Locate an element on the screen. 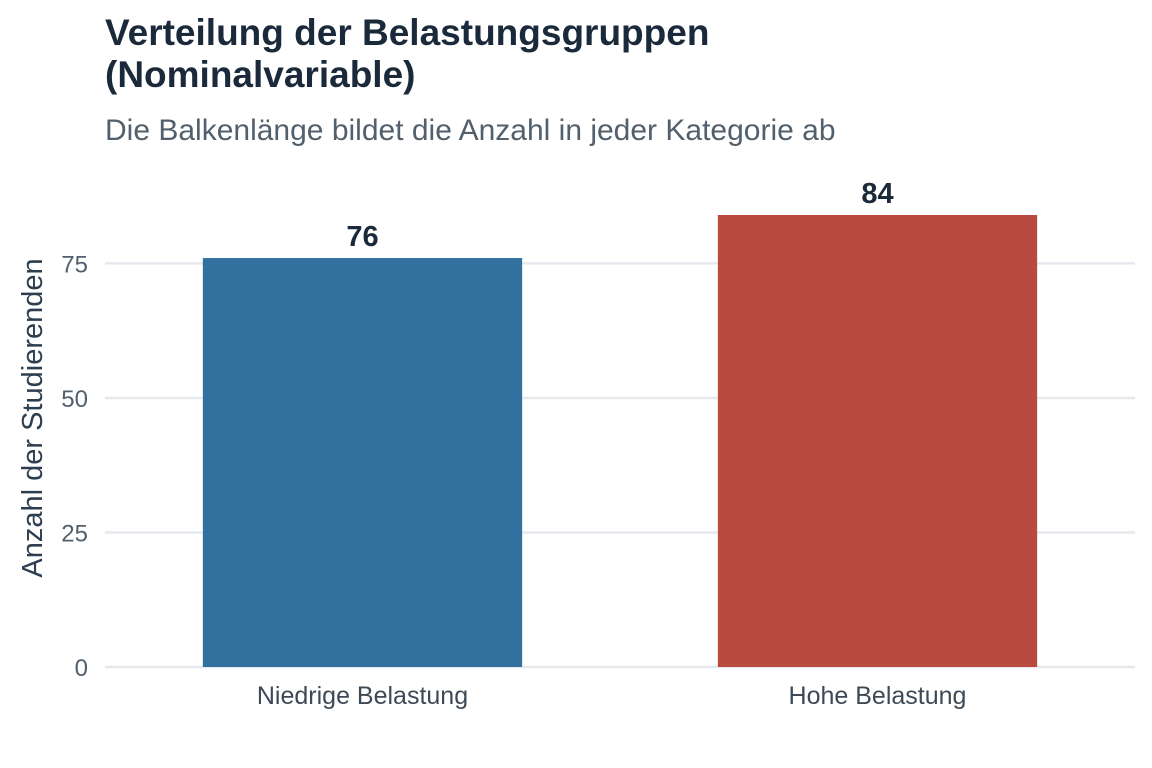 This screenshot has height=768, width=1152. y-tick-label: 50 is located at coordinates (74, 399).